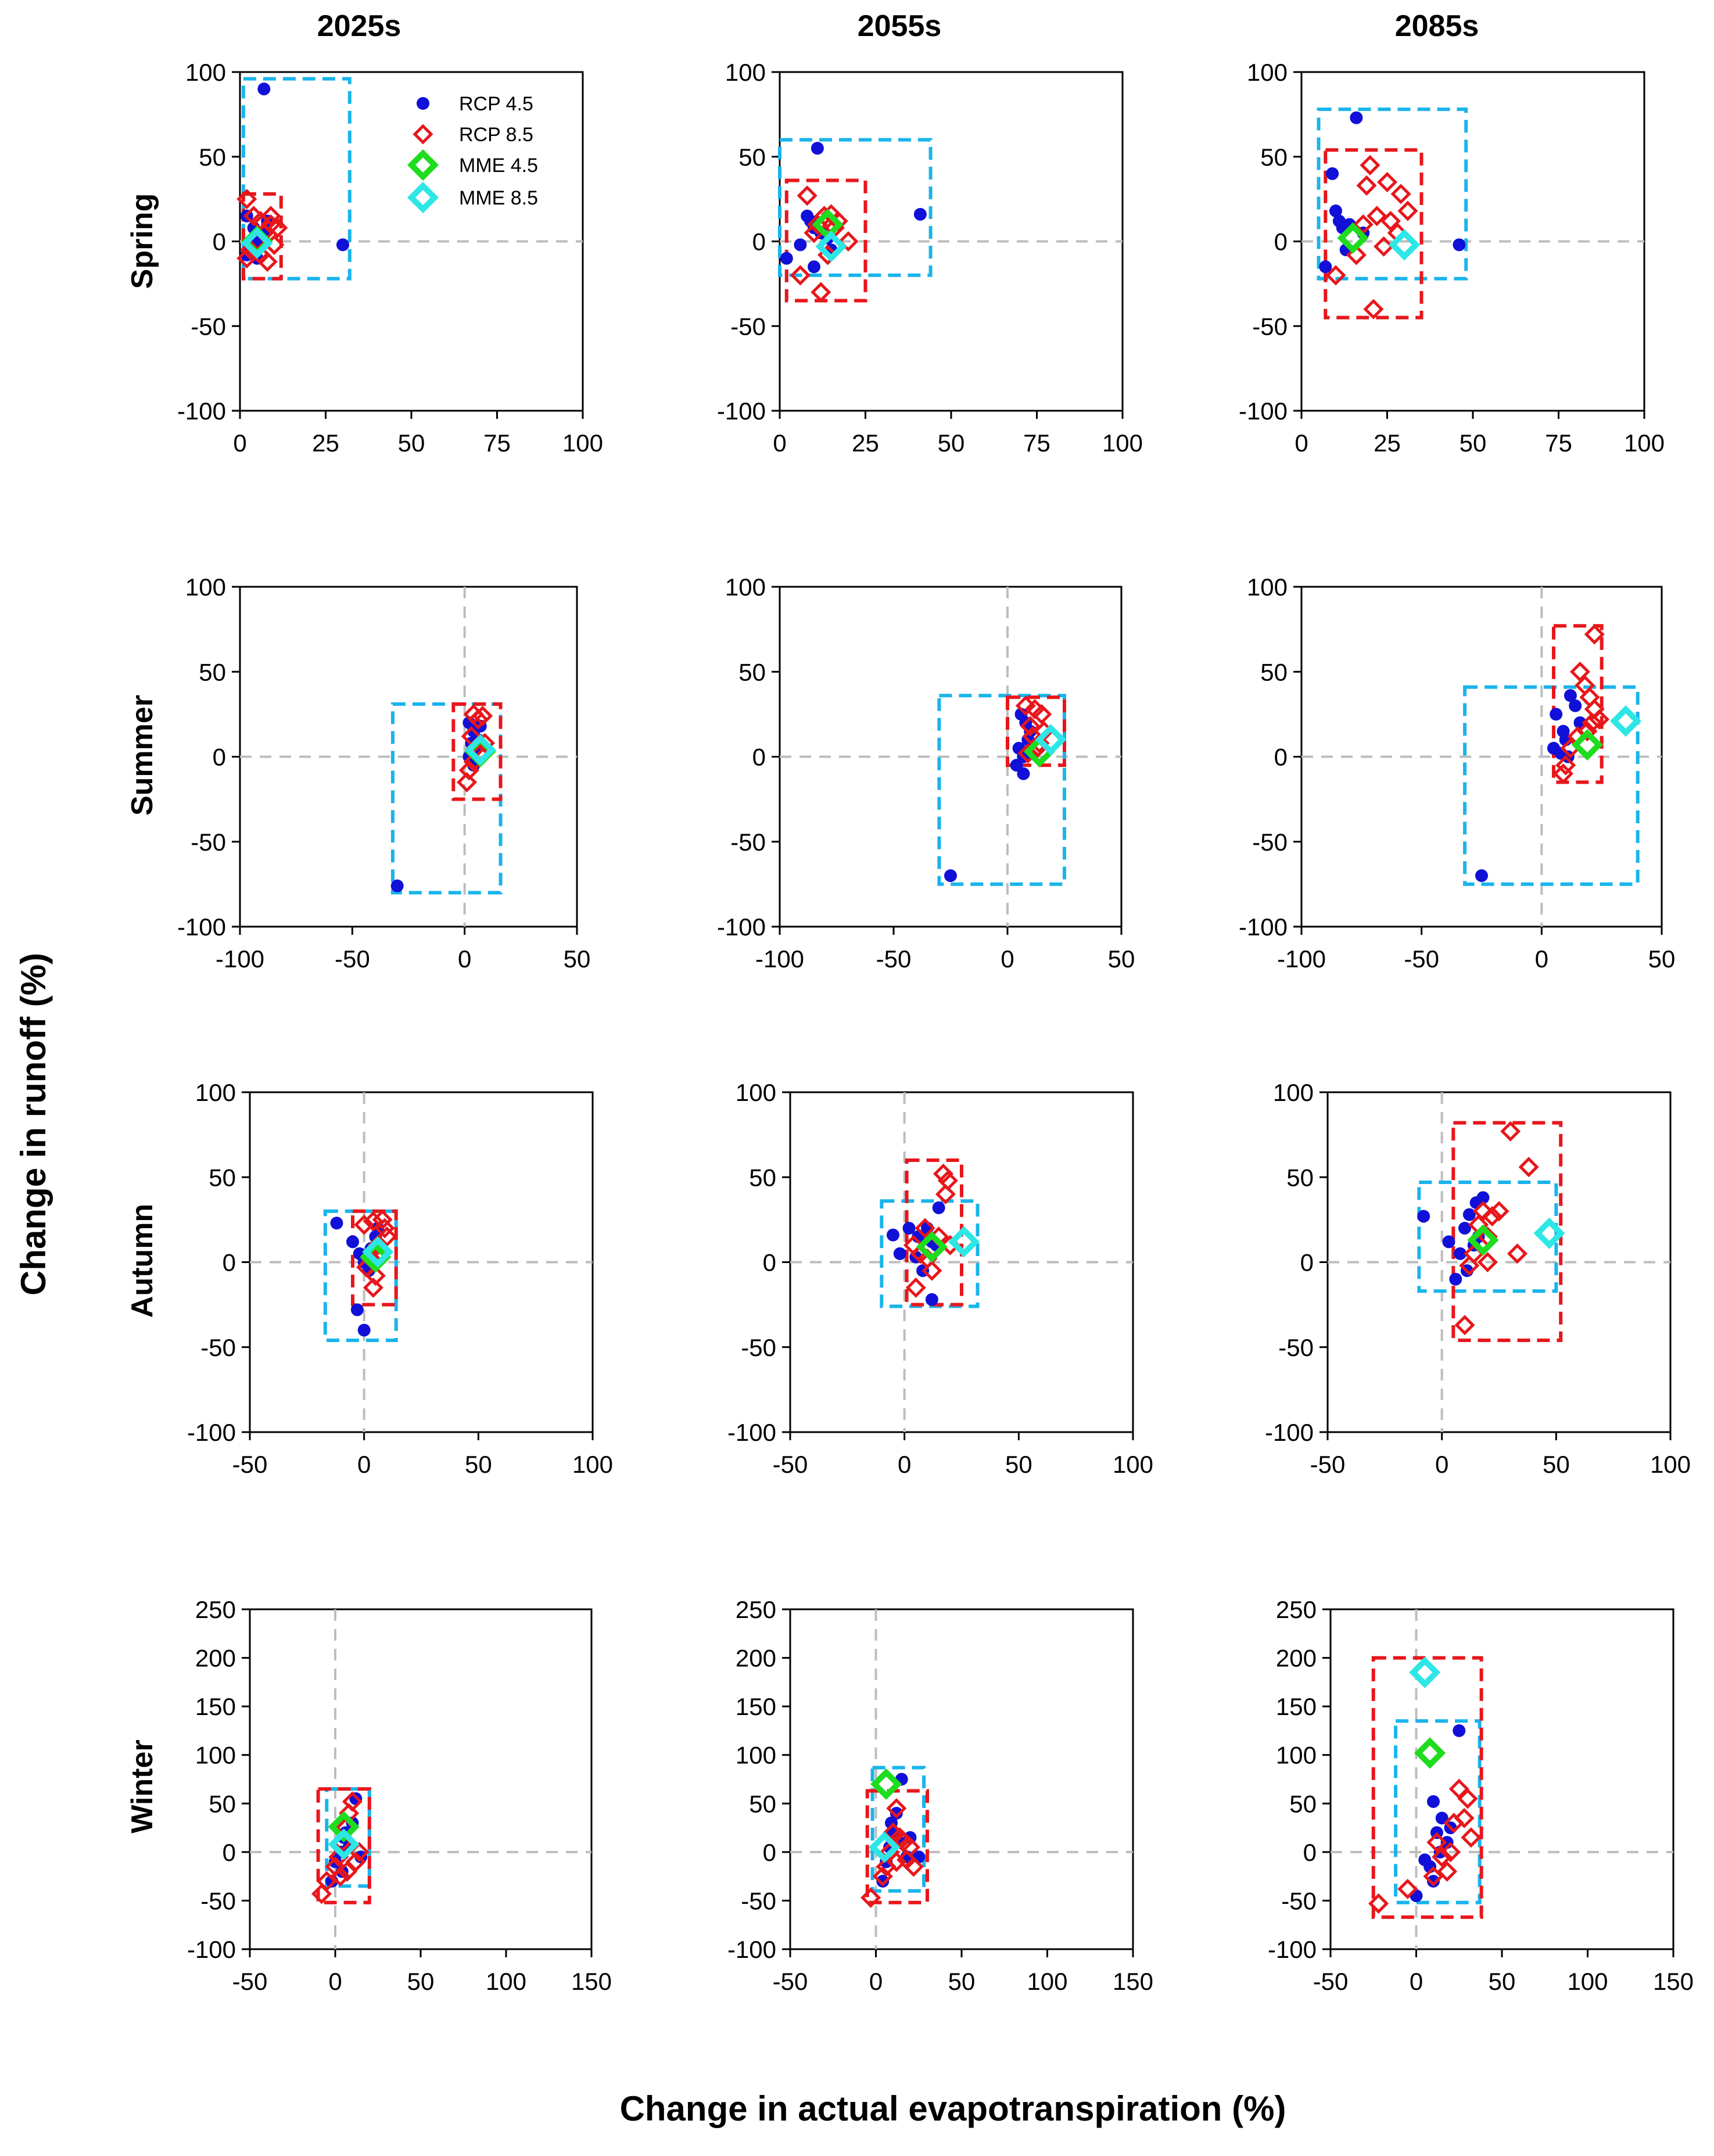 This screenshot has height=2156, width=1714. I want to click on x-tick-label: -100, so click(779, 959).